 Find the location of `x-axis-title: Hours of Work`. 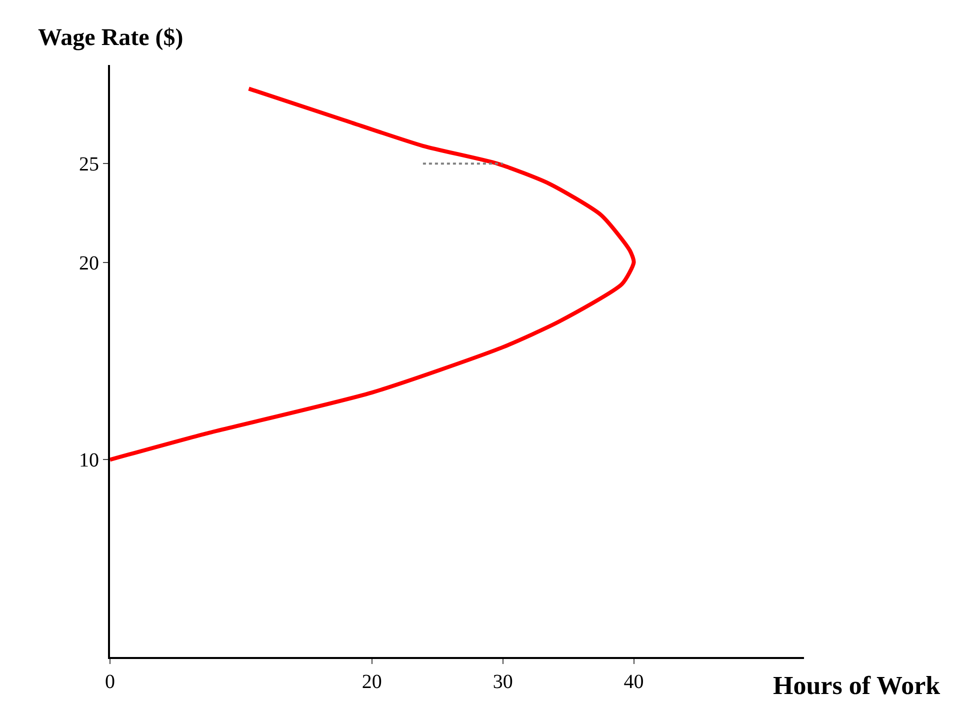

x-axis-title: Hours of Work is located at coordinates (857, 685).